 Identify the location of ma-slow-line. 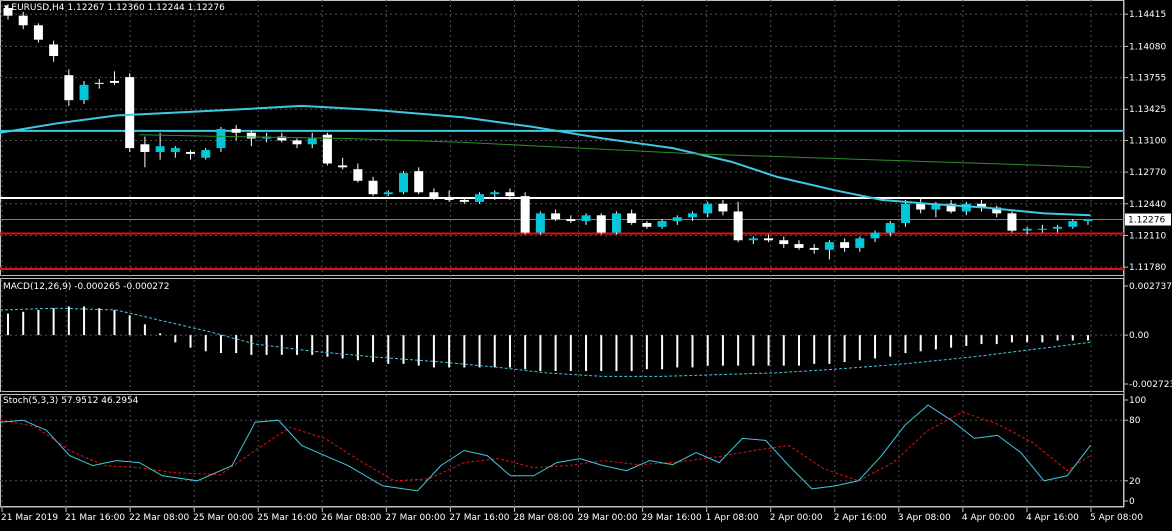
(615, 151).